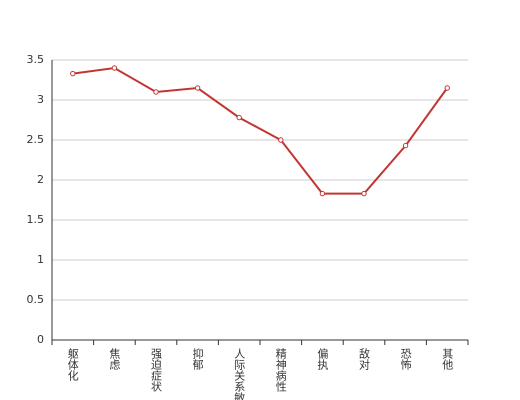 This screenshot has height=400, width=520. I want to click on x-tick-label: 精神病性, so click(280, 370).